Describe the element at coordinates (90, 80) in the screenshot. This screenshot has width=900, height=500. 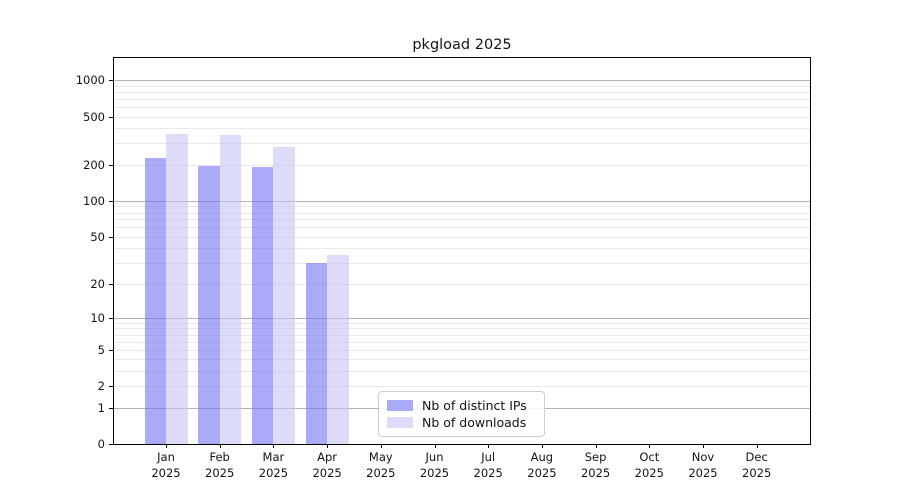
I see `y-tick-label: 1000` at that location.